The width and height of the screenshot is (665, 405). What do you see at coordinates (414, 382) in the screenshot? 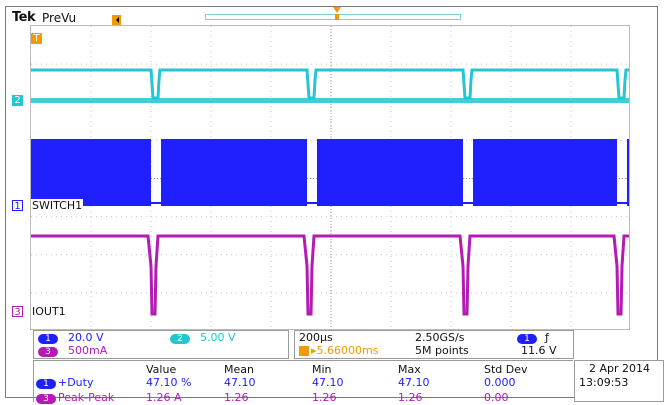
I see `meas-row1-max: 47.10` at bounding box center [414, 382].